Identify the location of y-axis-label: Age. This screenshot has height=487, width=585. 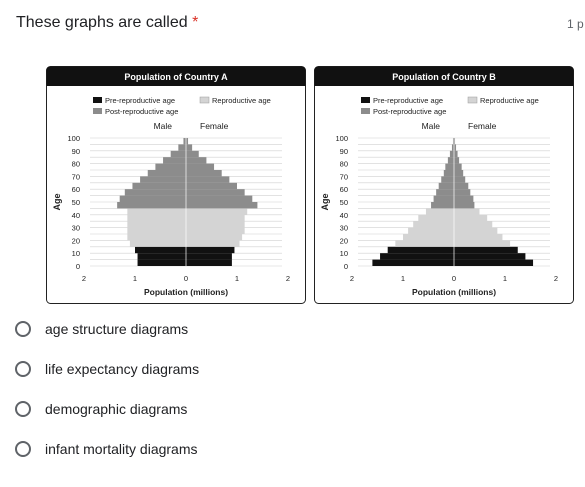
(325, 201).